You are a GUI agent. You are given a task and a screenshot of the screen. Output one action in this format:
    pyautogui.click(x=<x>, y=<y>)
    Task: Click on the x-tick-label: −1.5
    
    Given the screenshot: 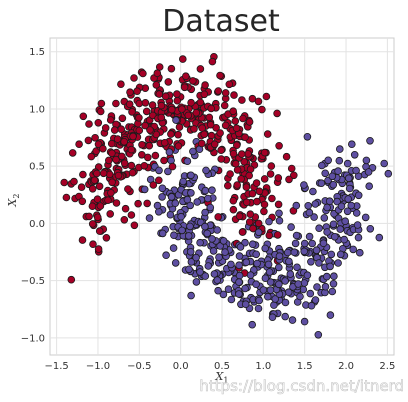 What is the action you would take?
    pyautogui.click(x=56, y=366)
    